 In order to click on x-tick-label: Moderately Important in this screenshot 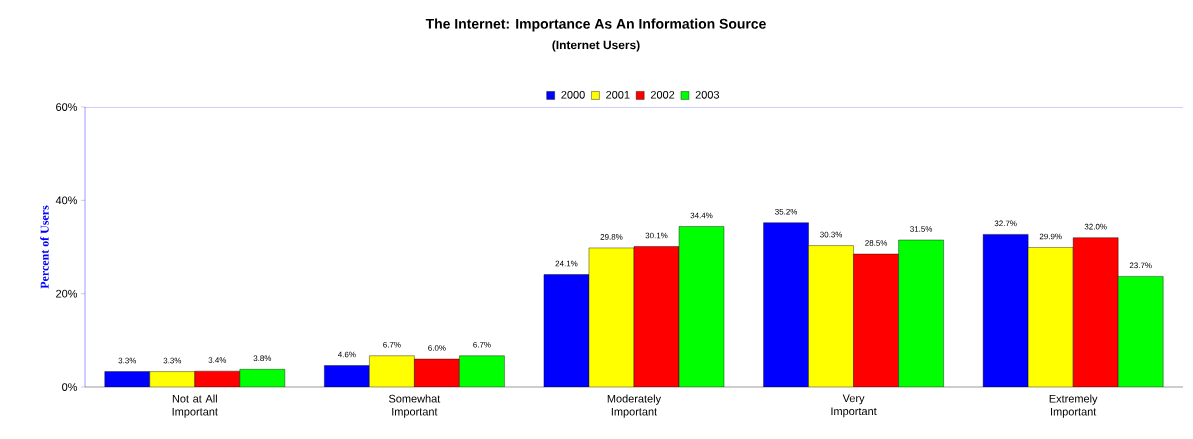, I will do `click(634, 406)`.